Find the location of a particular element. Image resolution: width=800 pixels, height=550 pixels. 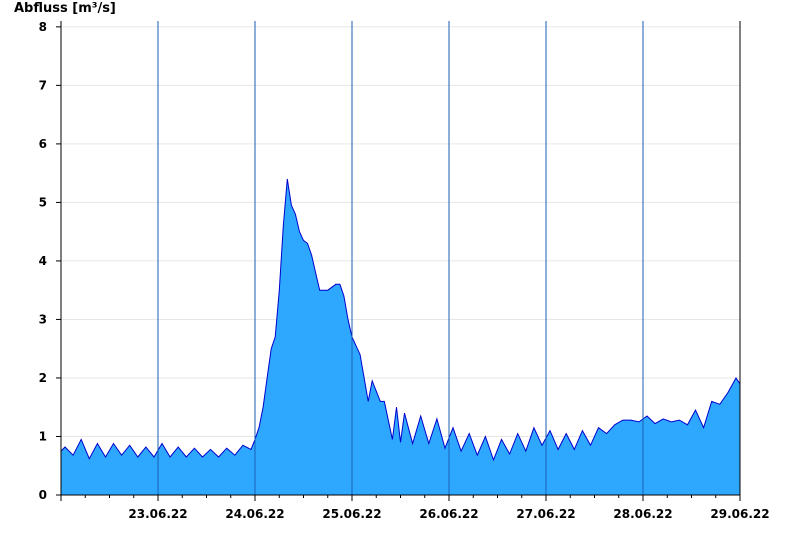

y-tick-label-8: 8 is located at coordinates (43, 27).